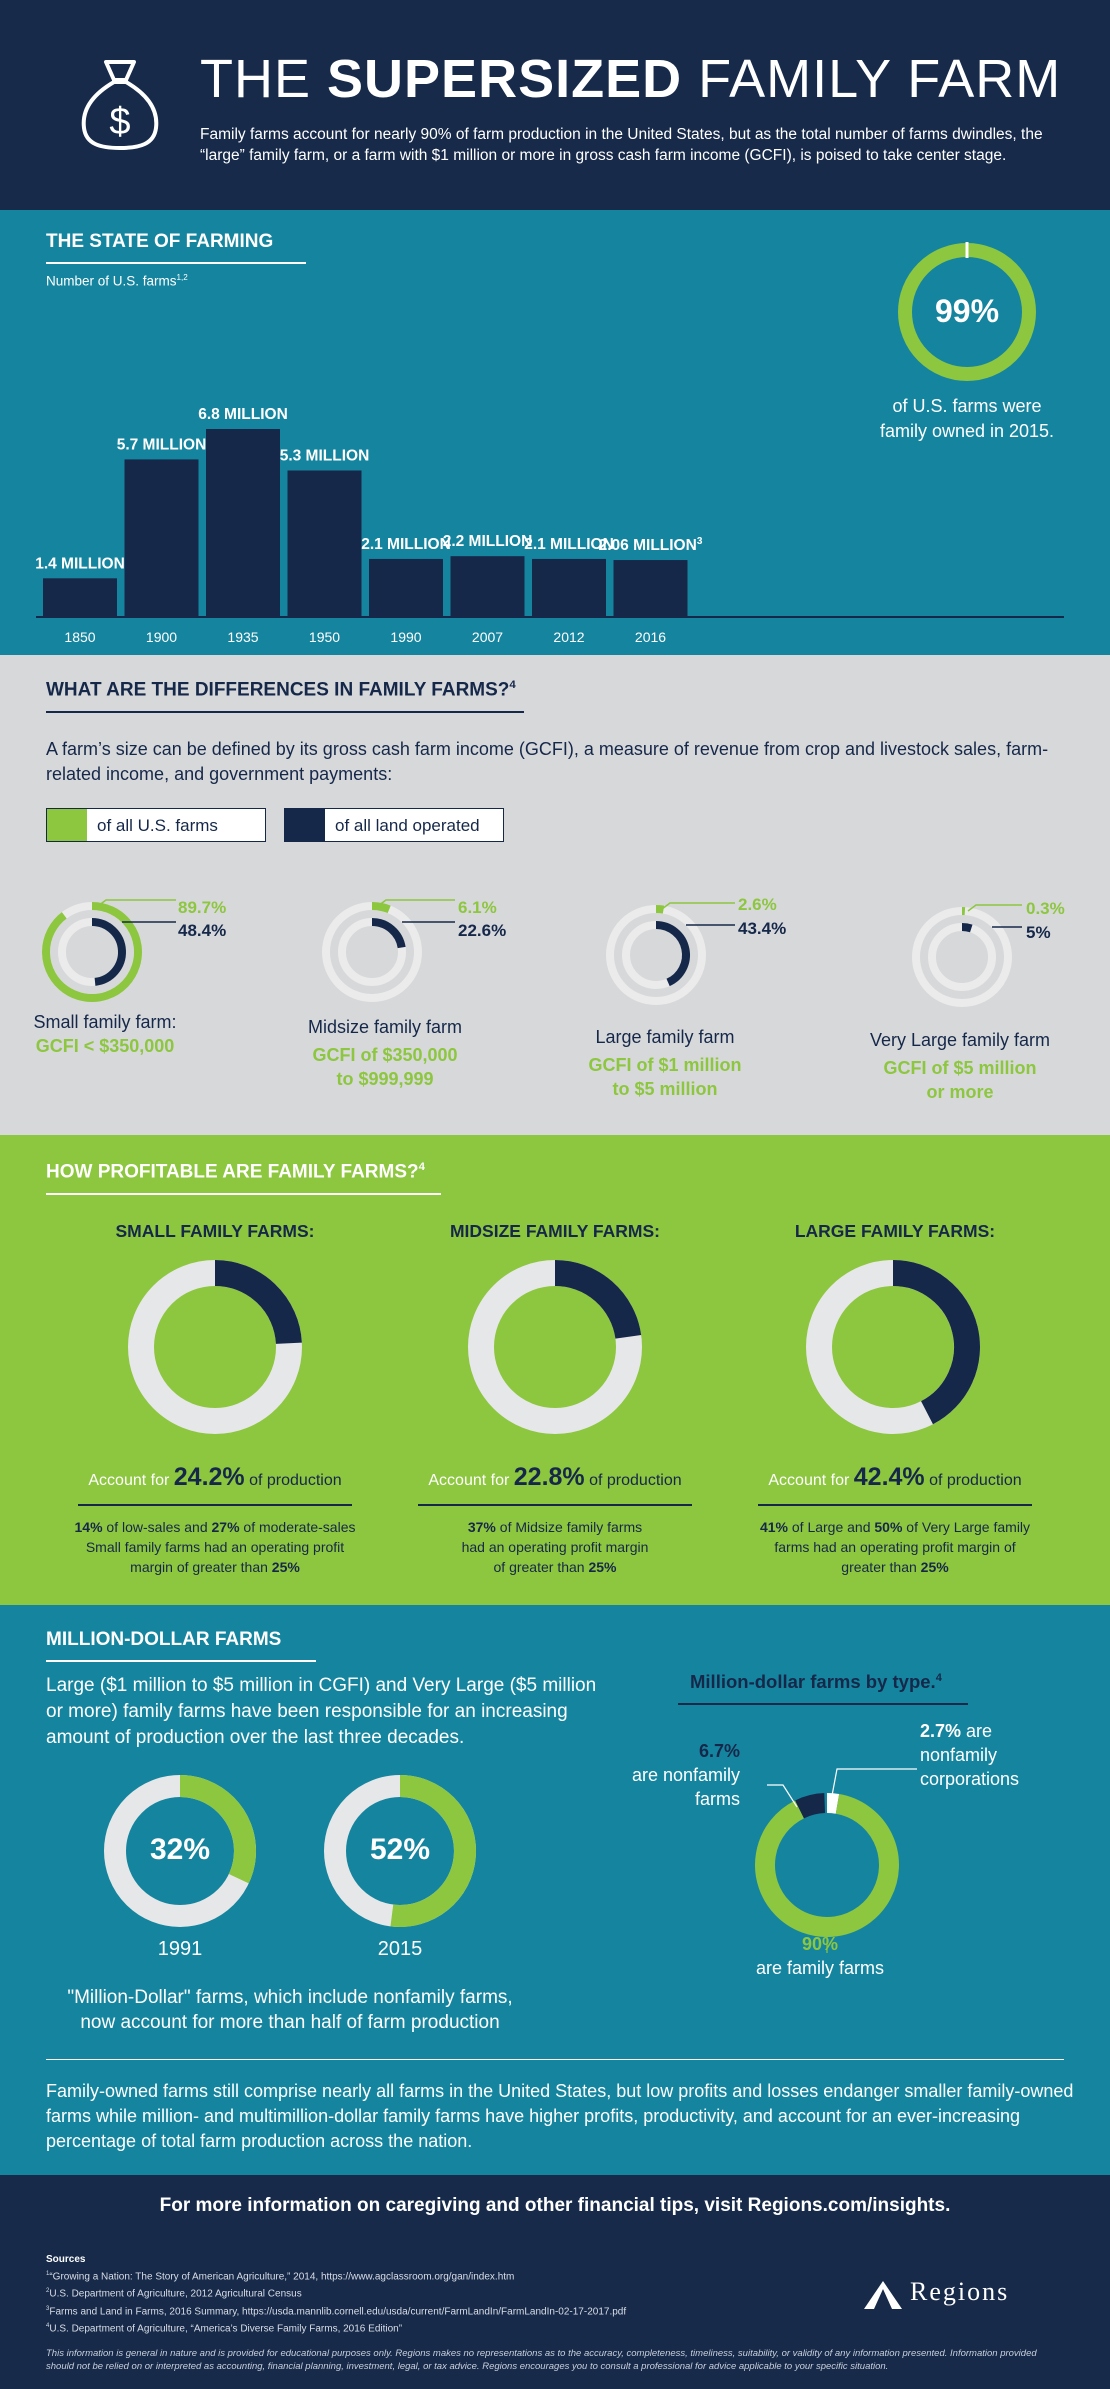 This screenshot has height=2389, width=1110. I want to click on bar-category-1990: 1990, so click(405, 637).